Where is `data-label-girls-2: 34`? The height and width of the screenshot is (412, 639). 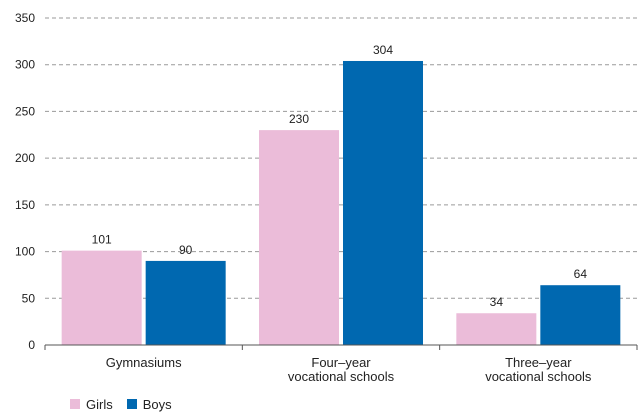
data-label-girls-2: 34 is located at coordinates (497, 302).